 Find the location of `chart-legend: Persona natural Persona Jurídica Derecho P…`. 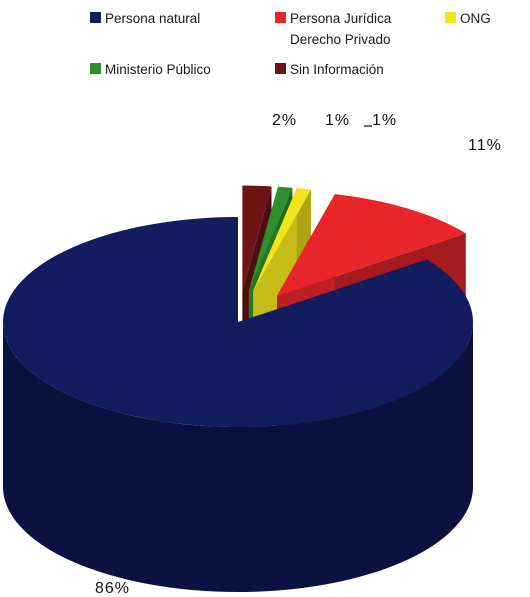

chart-legend: Persona natural Persona Jurídica Derecho P… is located at coordinates (290, 44).